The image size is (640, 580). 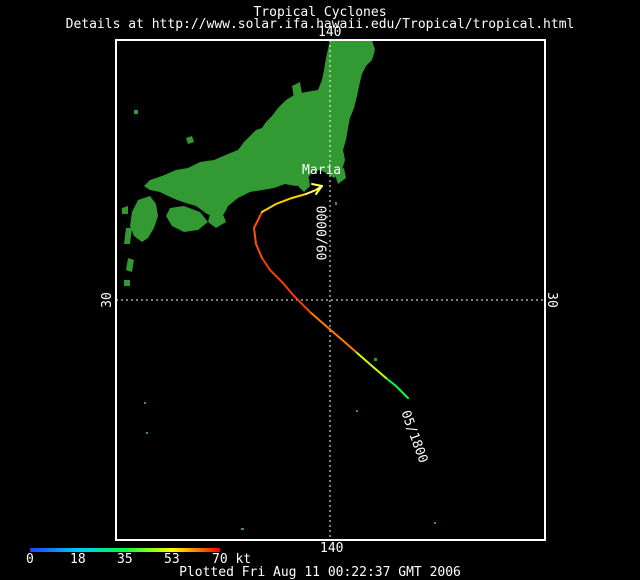 I want to click on legend-tick-35: 35, so click(x=125, y=559).